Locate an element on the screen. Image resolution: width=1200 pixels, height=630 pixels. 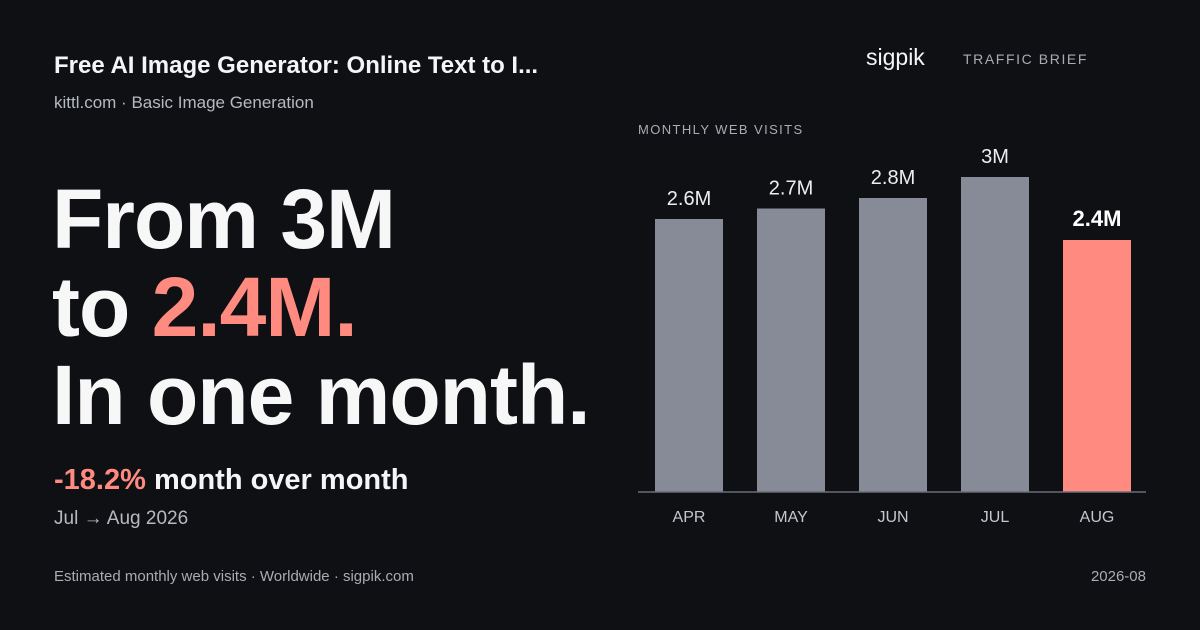
headline-line-2-prefix: to is located at coordinates (102, 307).